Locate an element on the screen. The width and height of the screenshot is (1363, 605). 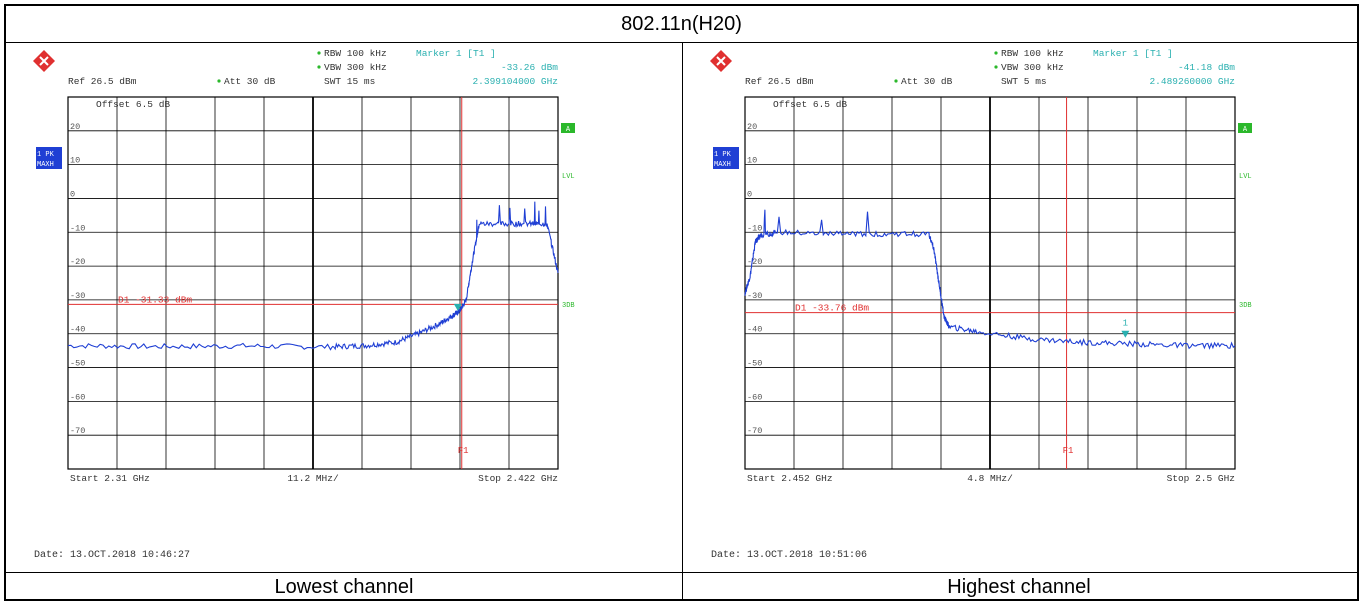
stop-label: Stop 2.5 GHz is located at coordinates (1201, 478).